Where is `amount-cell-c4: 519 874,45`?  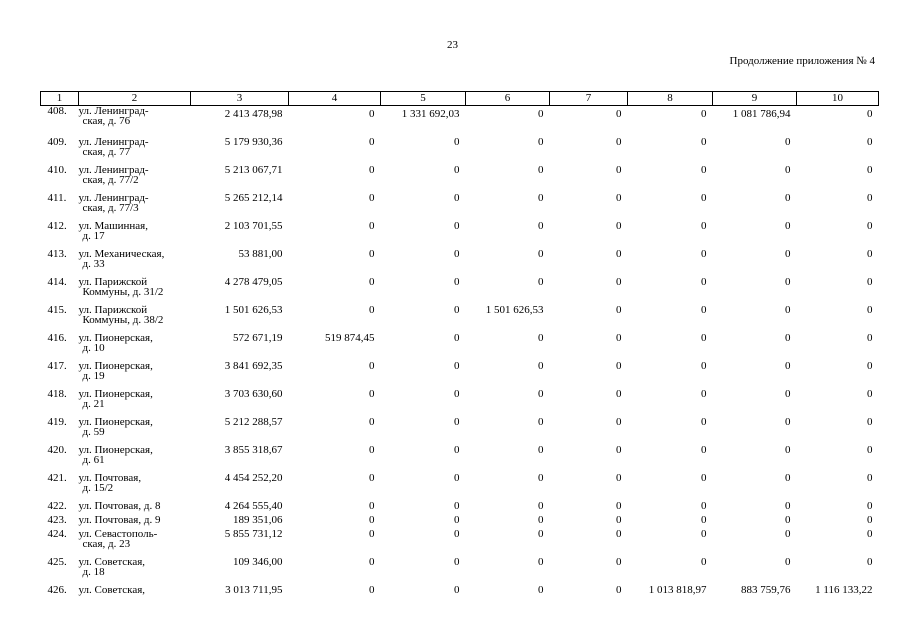 amount-cell-c4: 519 874,45 is located at coordinates (350, 338).